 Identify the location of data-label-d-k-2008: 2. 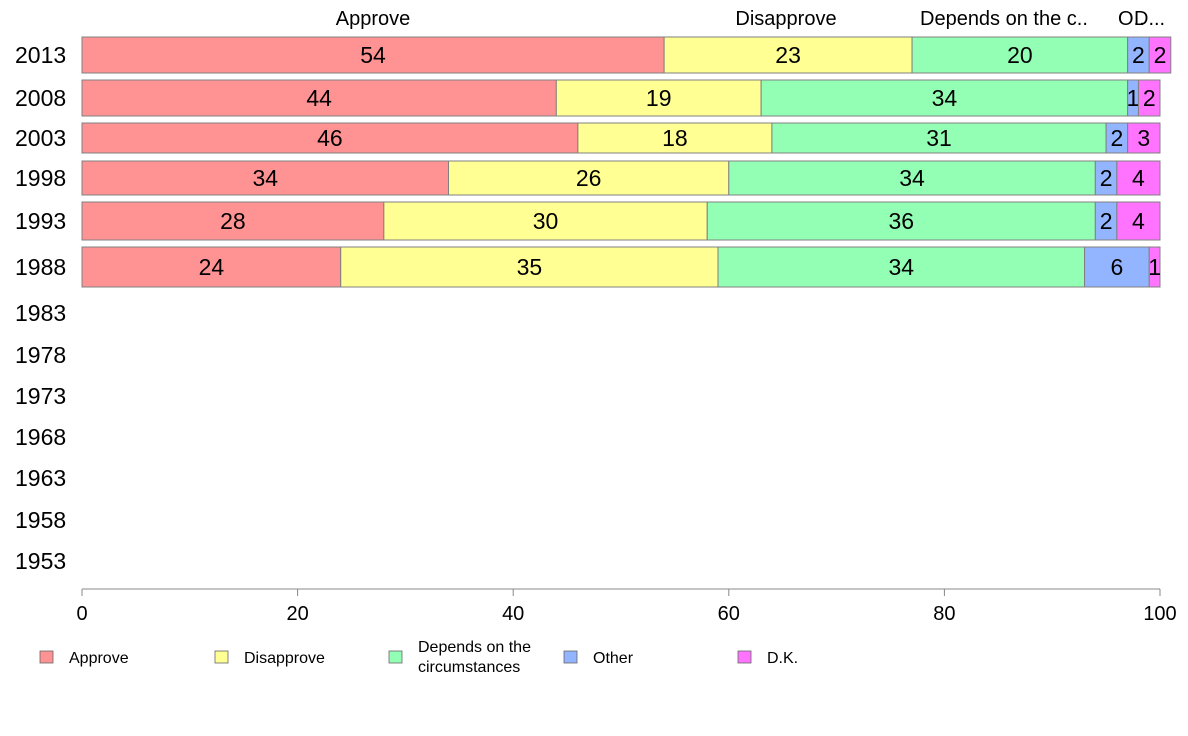
(1149, 98).